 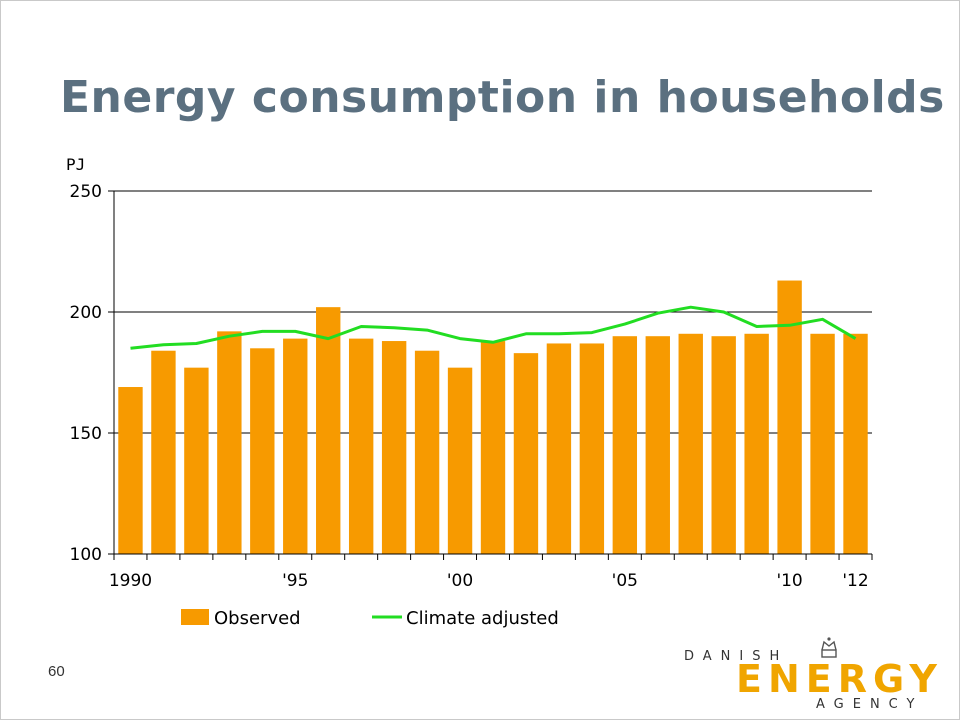 What do you see at coordinates (229, 442) in the screenshot?
I see `bar-observed-1993` at bounding box center [229, 442].